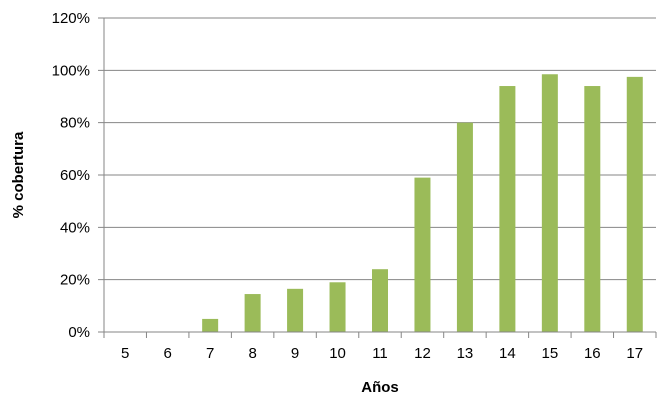 The height and width of the screenshot is (408, 666). I want to click on y-tick-label: 40%, so click(75, 227).